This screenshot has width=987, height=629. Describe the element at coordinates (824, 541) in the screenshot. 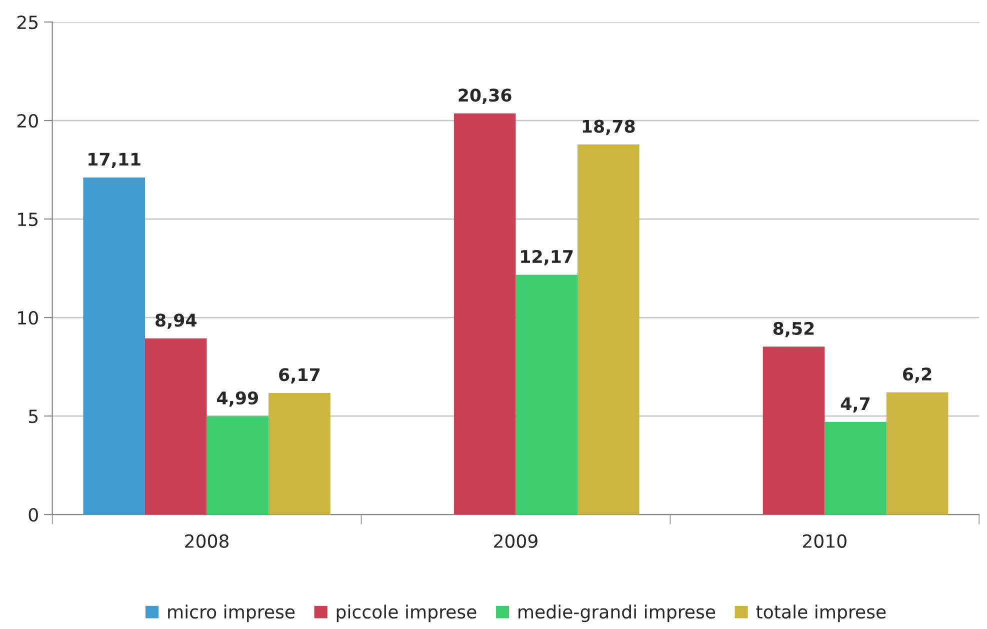

I see `x-tick-label: 2010` at that location.